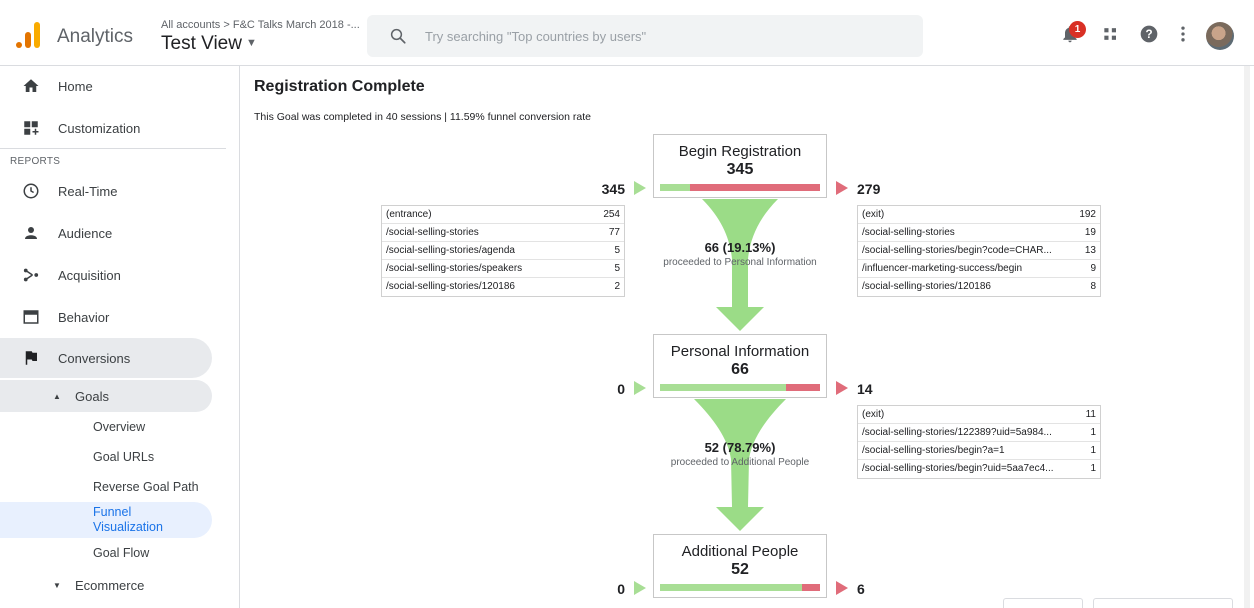  What do you see at coordinates (1090, 232) in the screenshot?
I see `page-value: 19` at bounding box center [1090, 232].